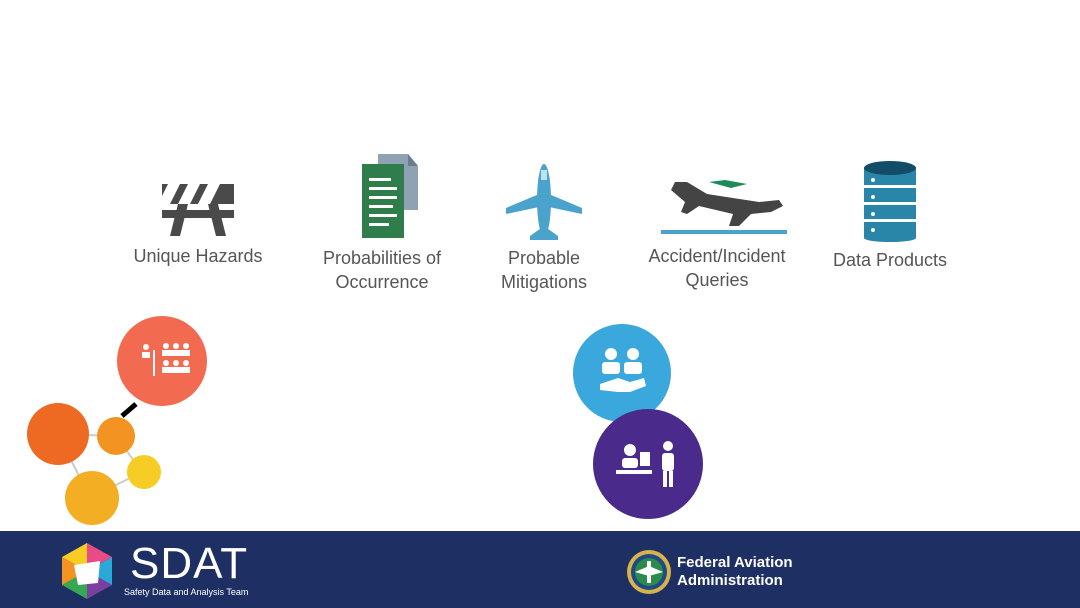 The width and height of the screenshot is (1080, 608). I want to click on sdat-subtitle: Safety Data and Analysis Team, so click(186, 592).